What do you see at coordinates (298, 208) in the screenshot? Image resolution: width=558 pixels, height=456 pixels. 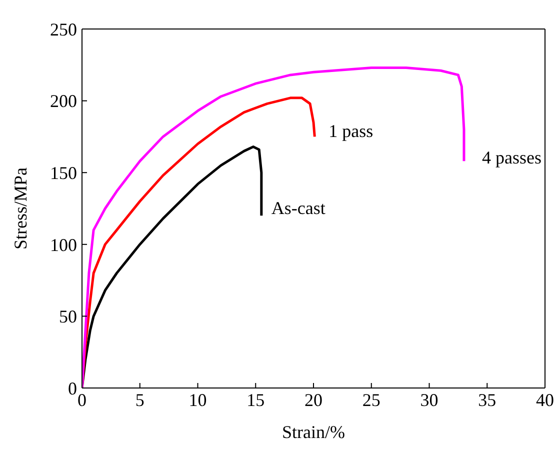 I see `annotation: As-cast` at bounding box center [298, 208].